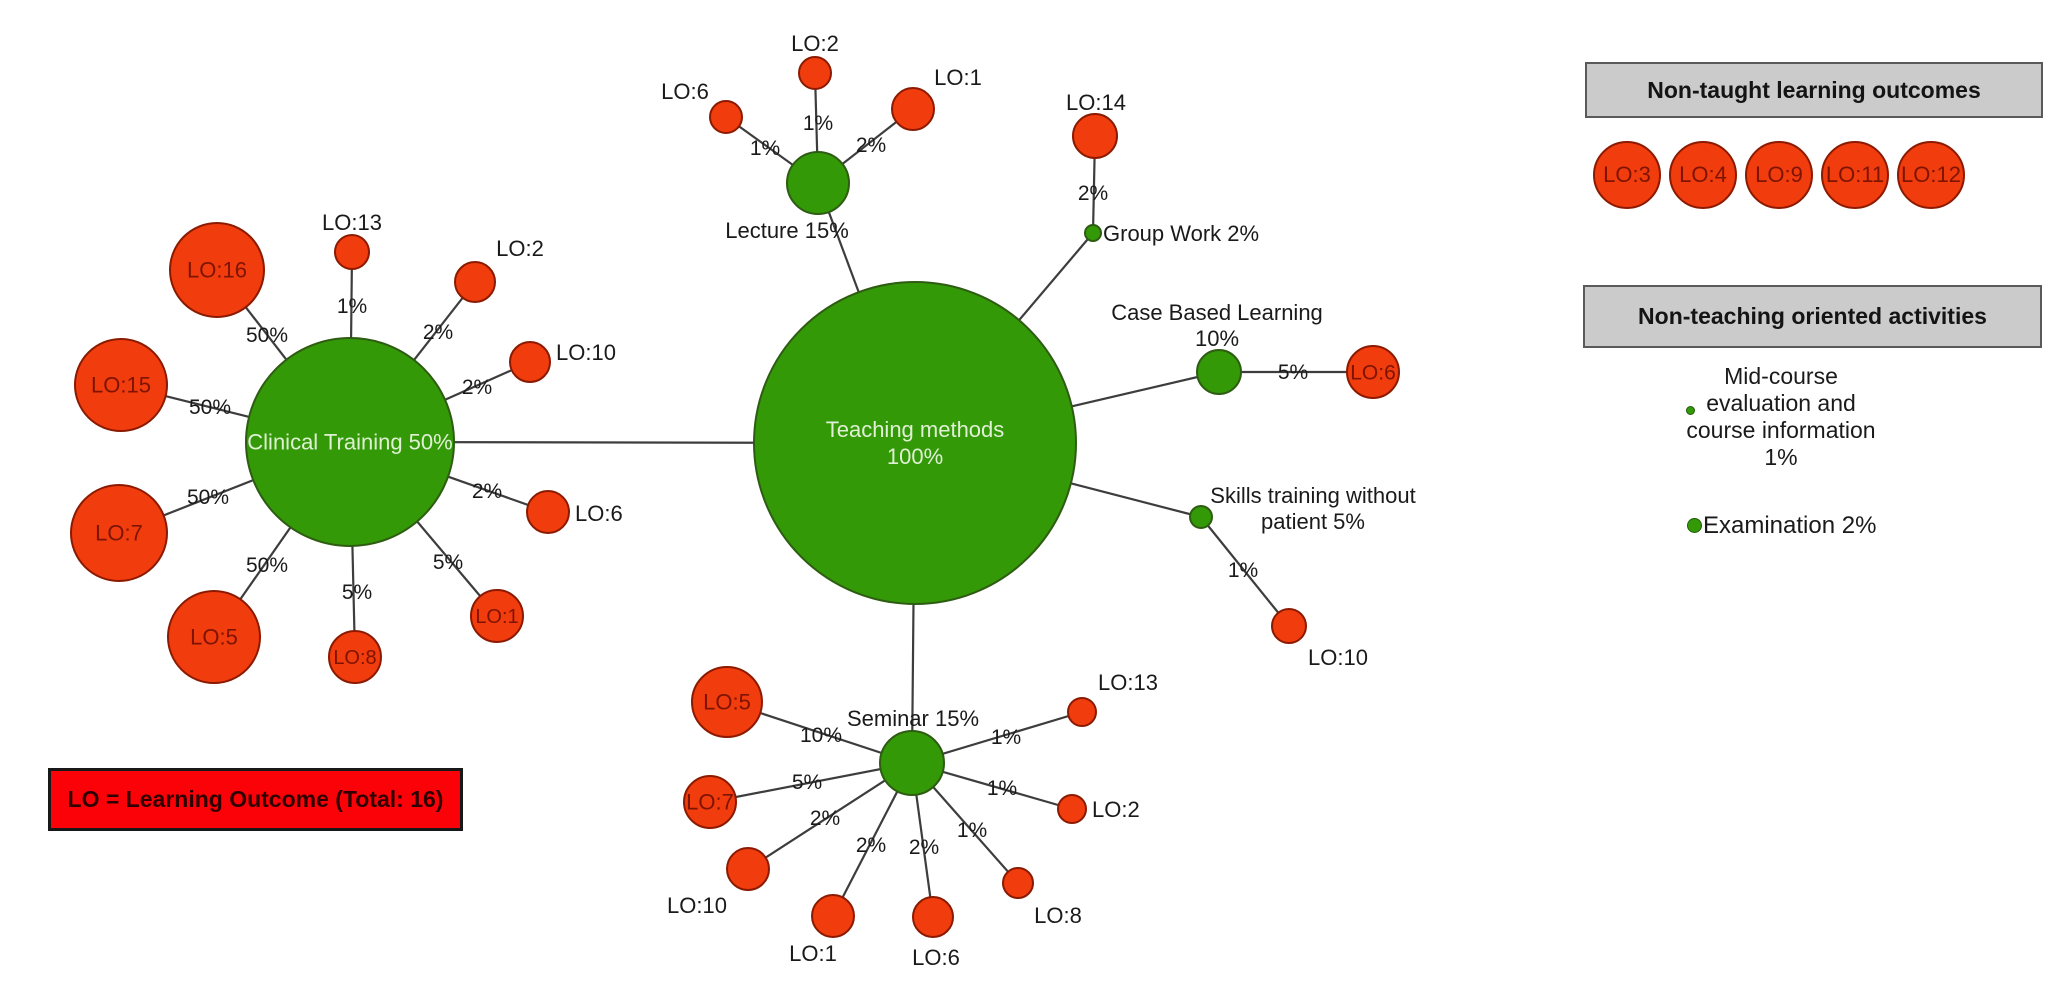  What do you see at coordinates (924, 847) in the screenshot?
I see `edge-label-seminar-sem_lo6: 2%` at bounding box center [924, 847].